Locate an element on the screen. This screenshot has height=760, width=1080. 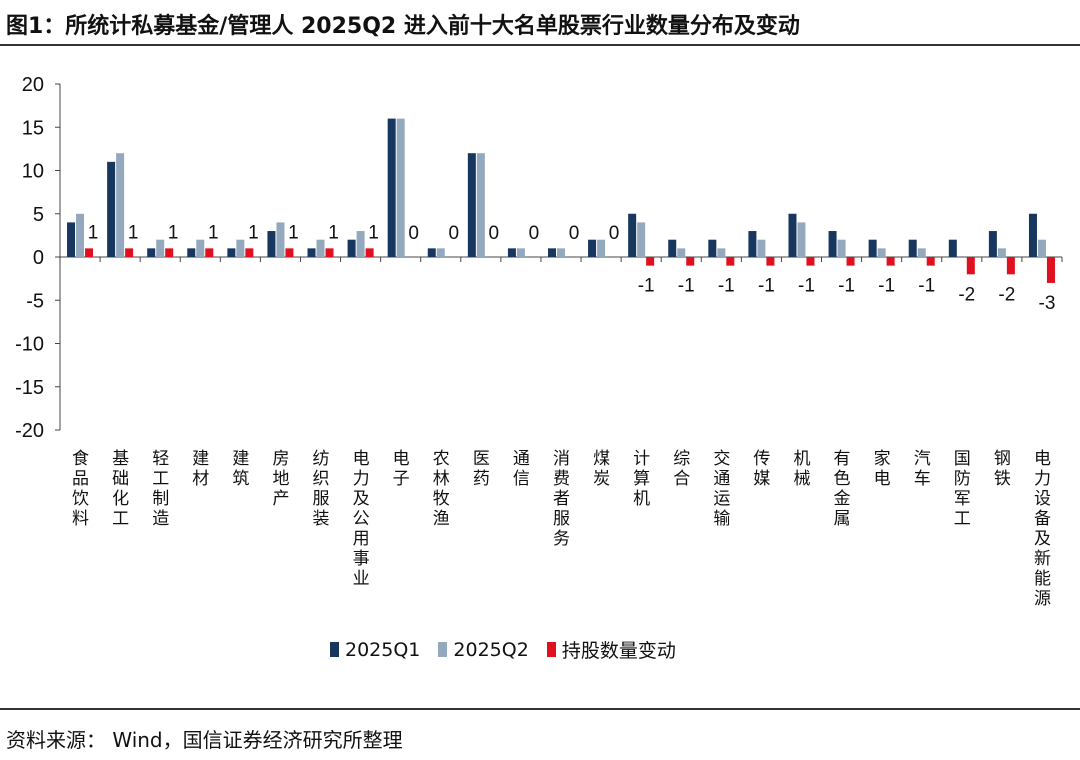
data-label-change: -3 is located at coordinates (1047, 303).